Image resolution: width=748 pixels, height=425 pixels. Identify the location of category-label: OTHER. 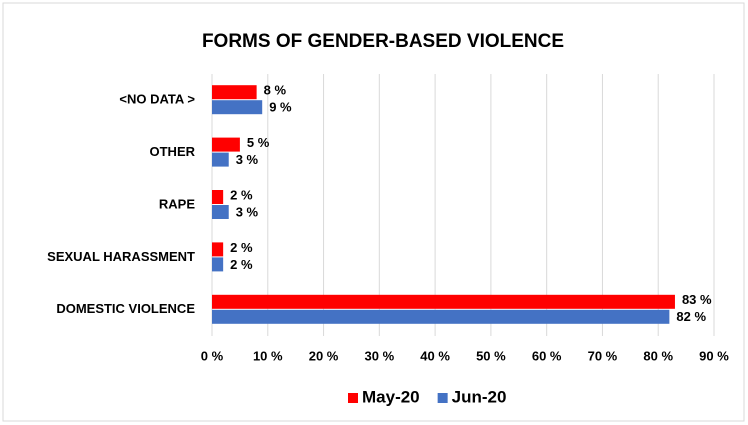
(173, 151).